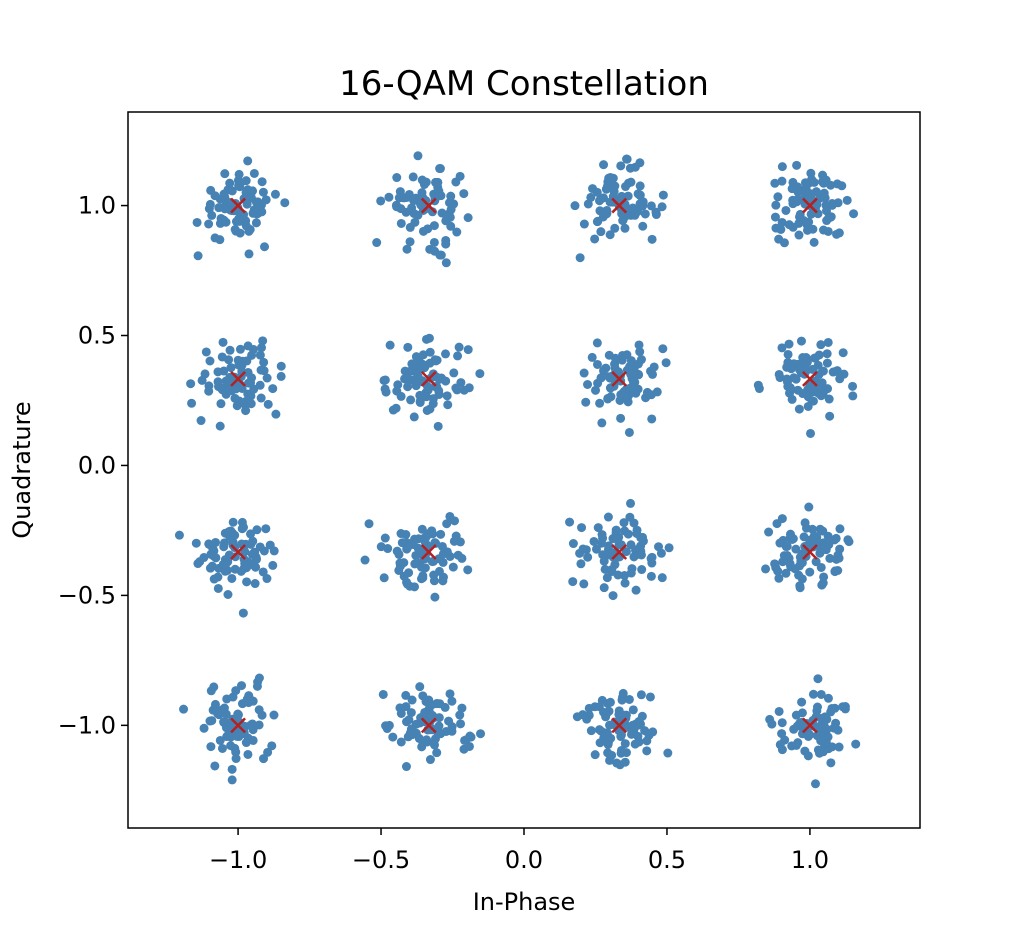 This screenshot has height=934, width=1023. What do you see at coordinates (667, 860) in the screenshot?
I see `x-tick-label: 0.5` at bounding box center [667, 860].